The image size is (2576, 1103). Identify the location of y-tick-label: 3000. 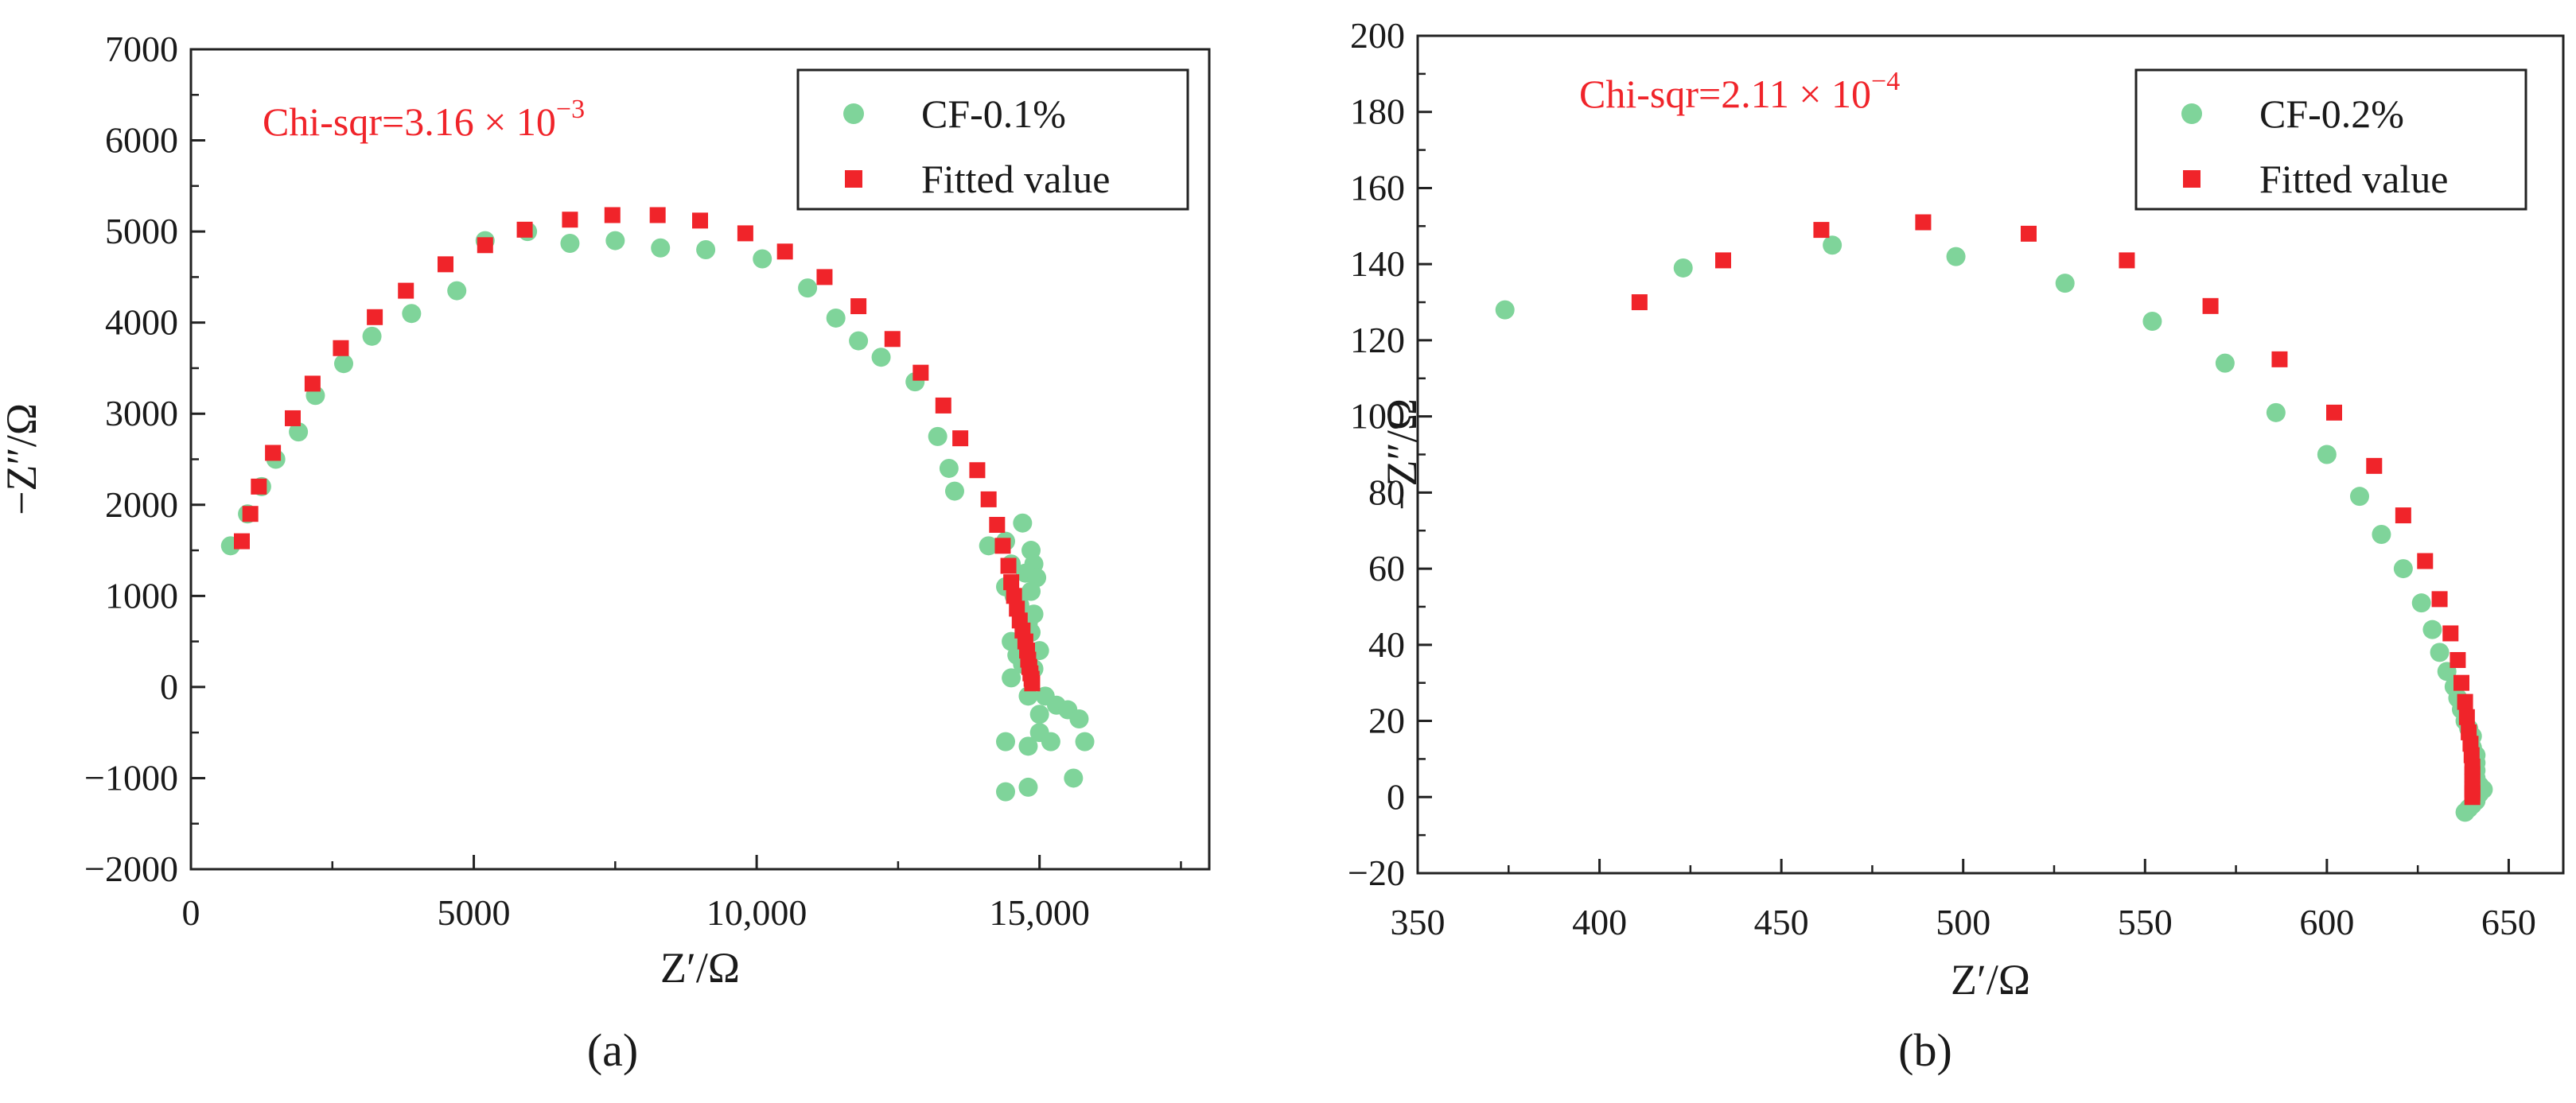
(141, 413).